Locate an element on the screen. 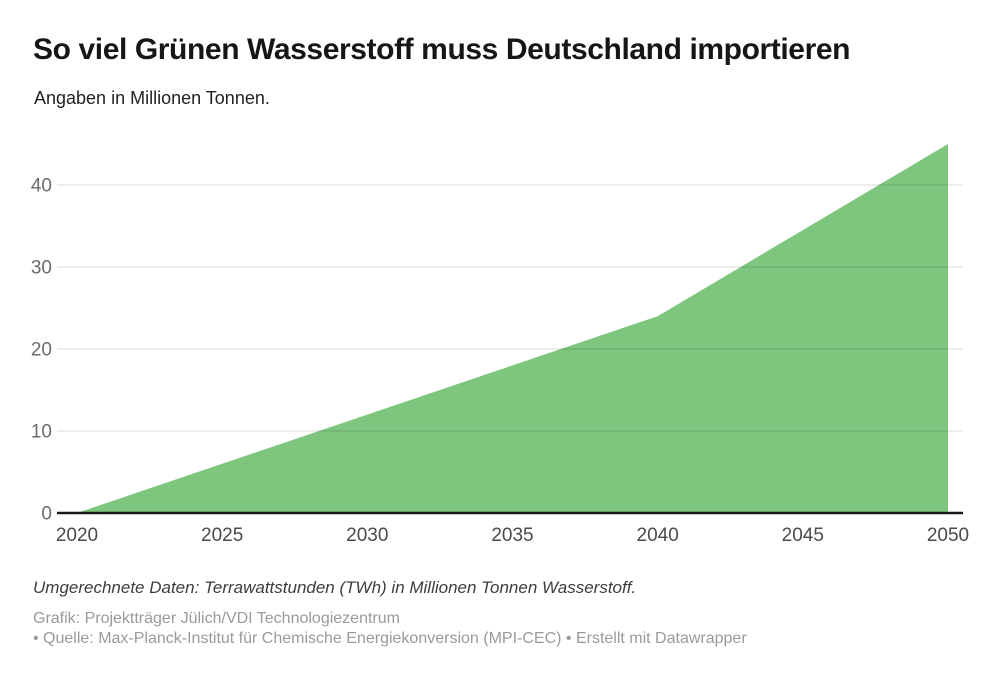 This screenshot has width=1000, height=688. x-tick-label-2030: 2030 is located at coordinates (367, 535).